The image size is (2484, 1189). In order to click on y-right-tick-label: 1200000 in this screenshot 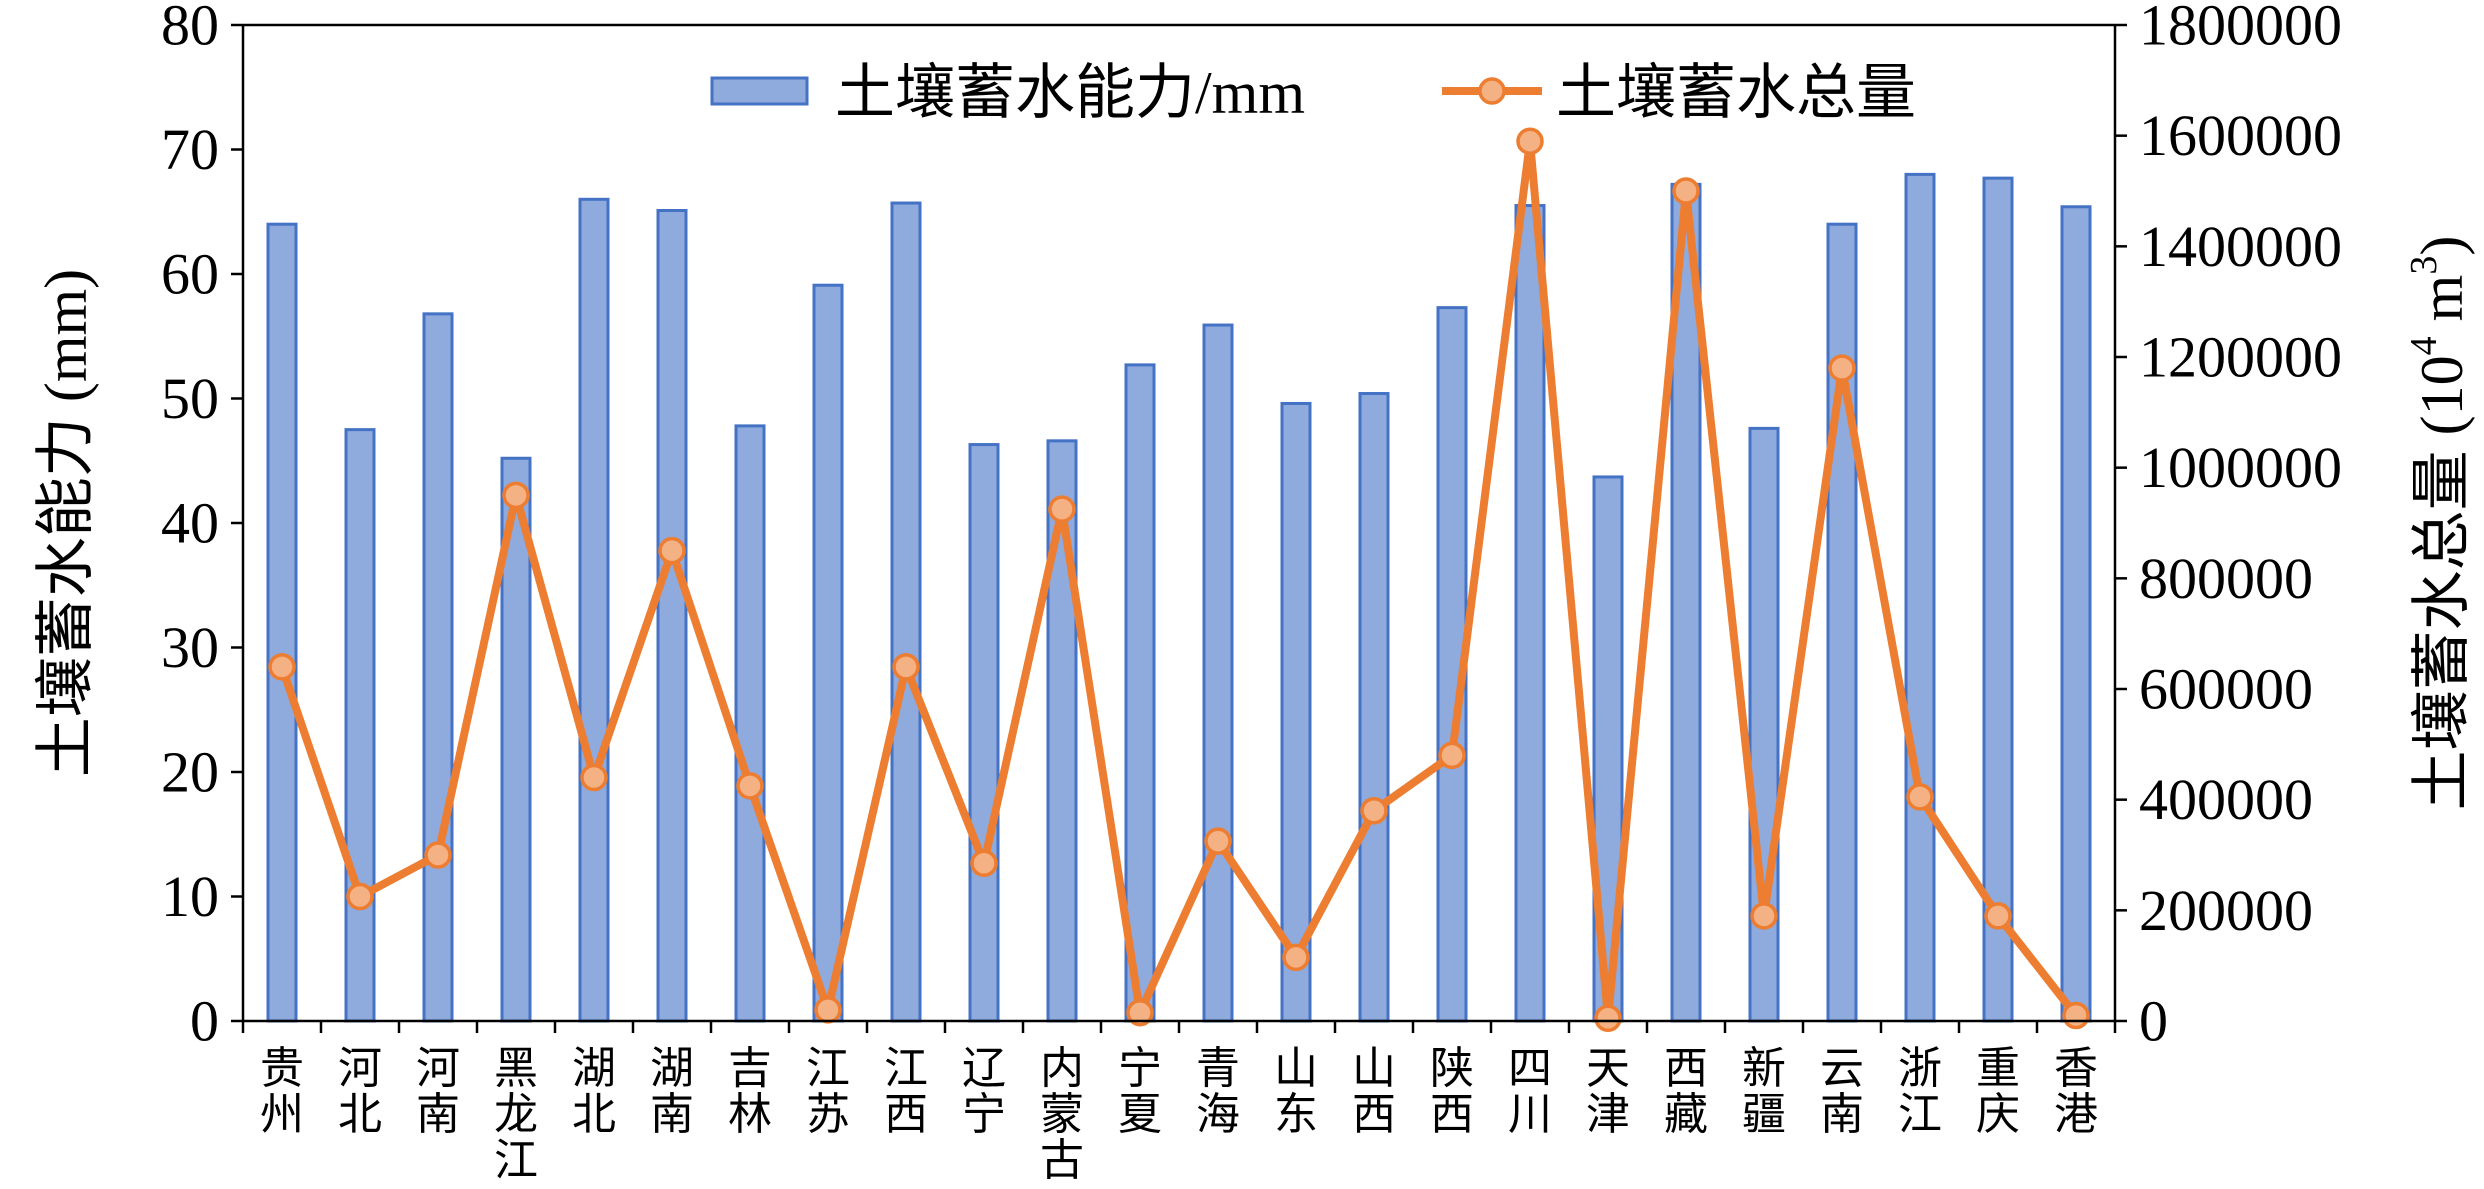, I will do `click(2240, 357)`.